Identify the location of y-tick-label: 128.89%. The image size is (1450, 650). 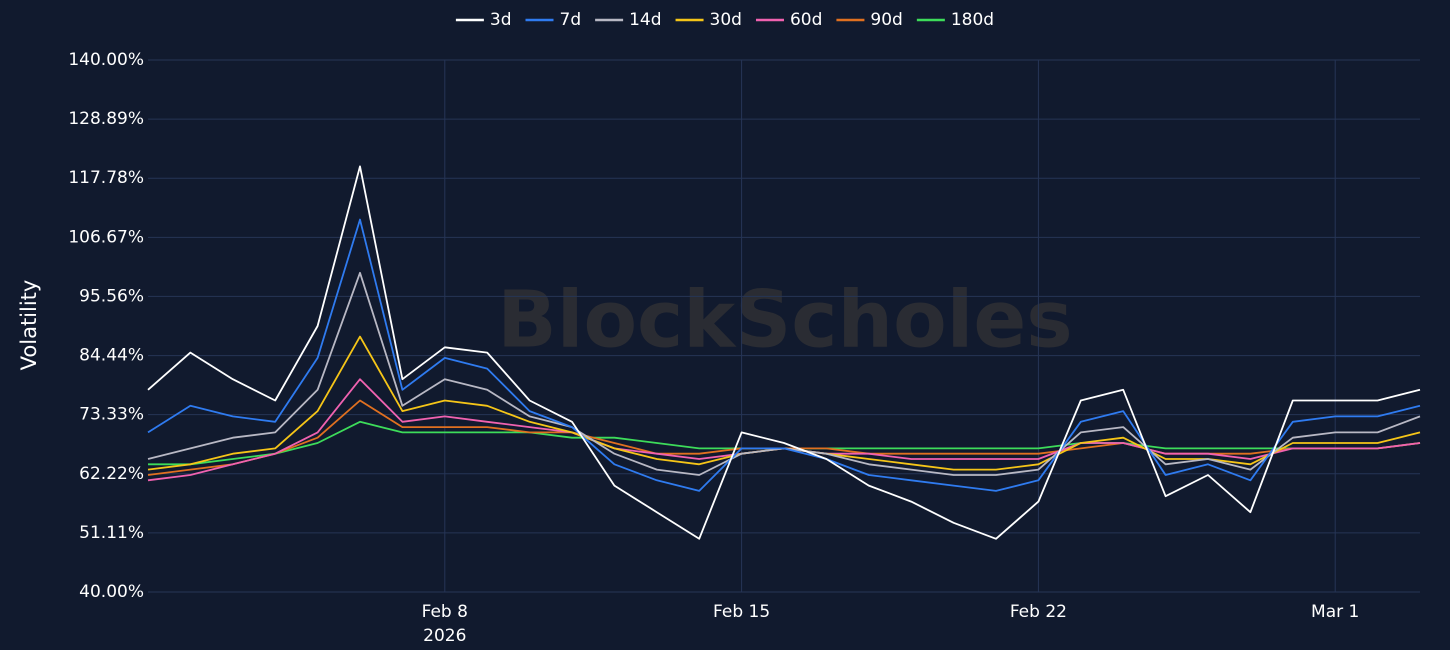
(106, 119).